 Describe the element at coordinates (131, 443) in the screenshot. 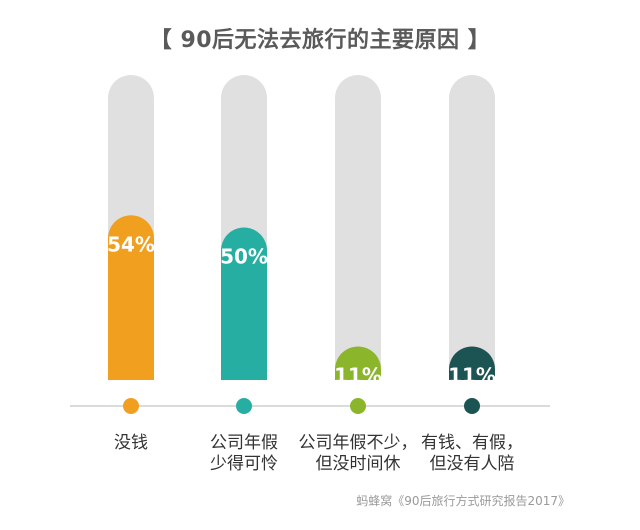

I see `category-label: 没钱` at that location.